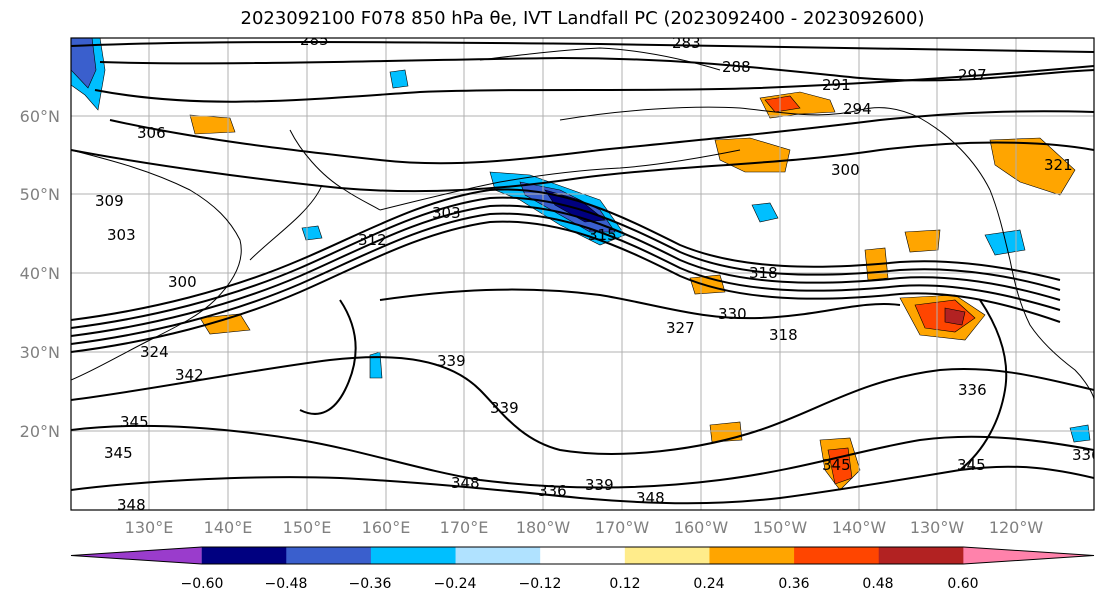 The width and height of the screenshot is (1105, 603). Describe the element at coordinates (1028, 555) in the screenshot. I see `colorbar-extend-max` at that location.